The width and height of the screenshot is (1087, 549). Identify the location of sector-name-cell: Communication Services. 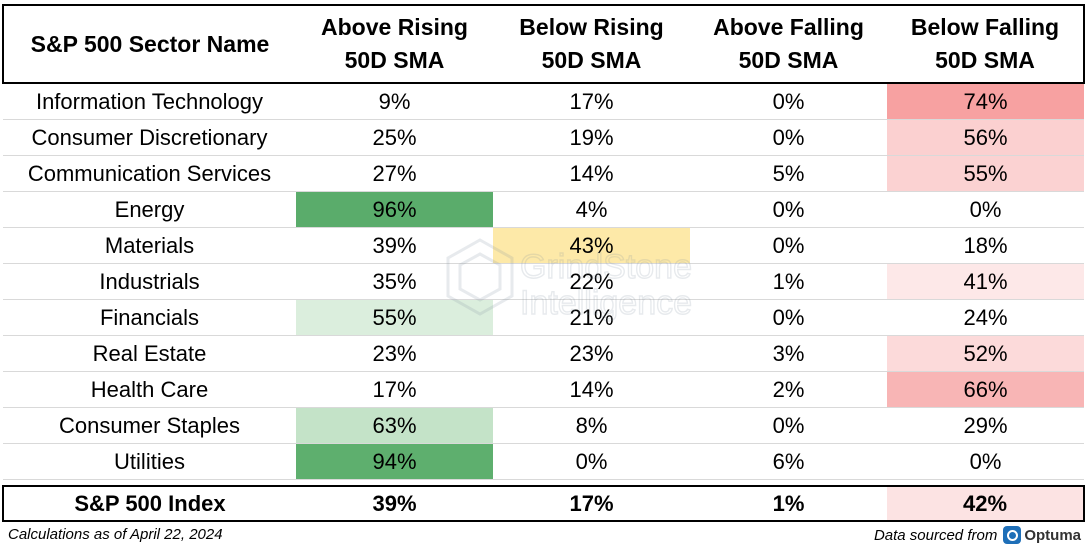
(149, 173).